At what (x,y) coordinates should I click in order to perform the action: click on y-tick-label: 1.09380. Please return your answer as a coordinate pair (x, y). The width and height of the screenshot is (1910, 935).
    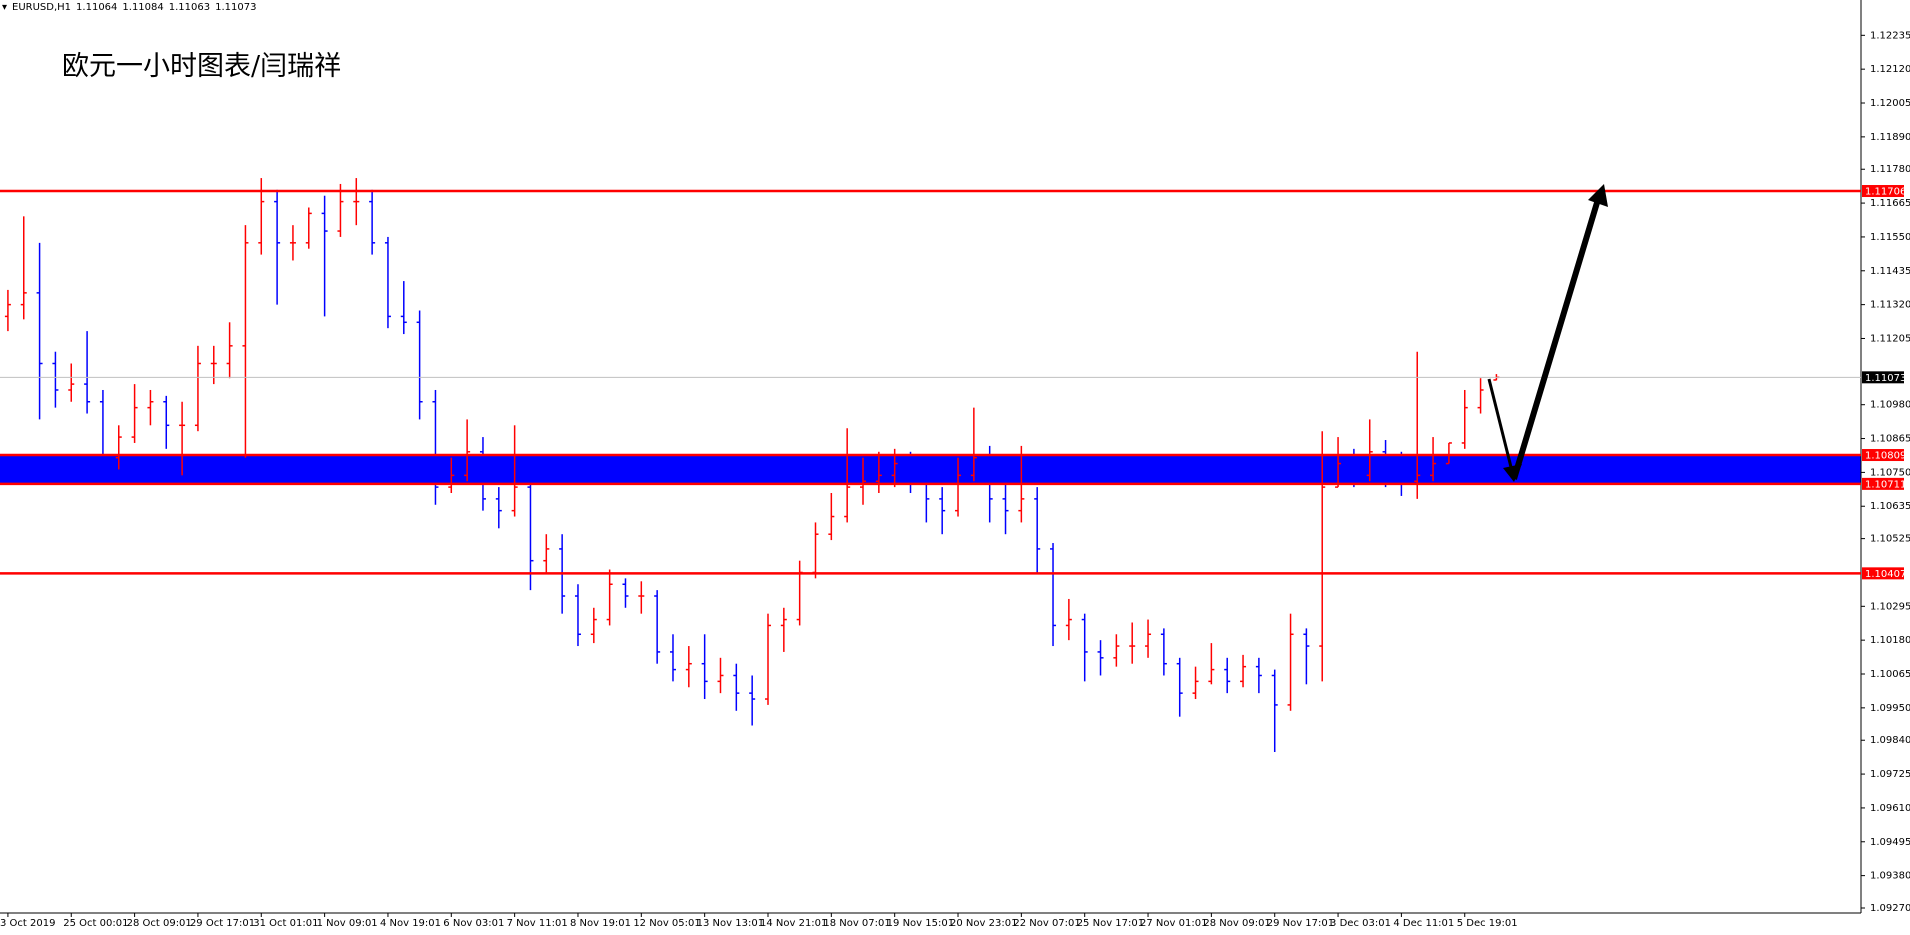
    Looking at the image, I should click on (1890, 876).